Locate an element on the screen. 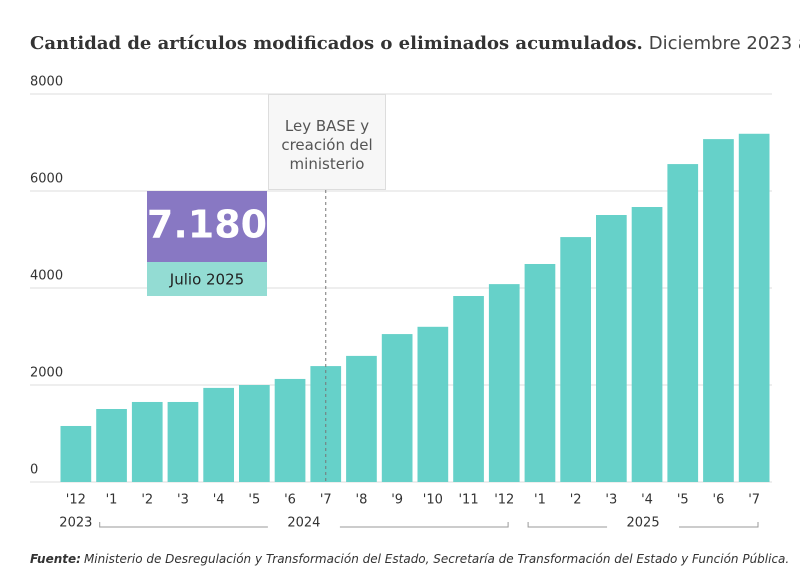 Image resolution: width=800 pixels, height=585 pixels. callout-box is located at coordinates (207, 226).